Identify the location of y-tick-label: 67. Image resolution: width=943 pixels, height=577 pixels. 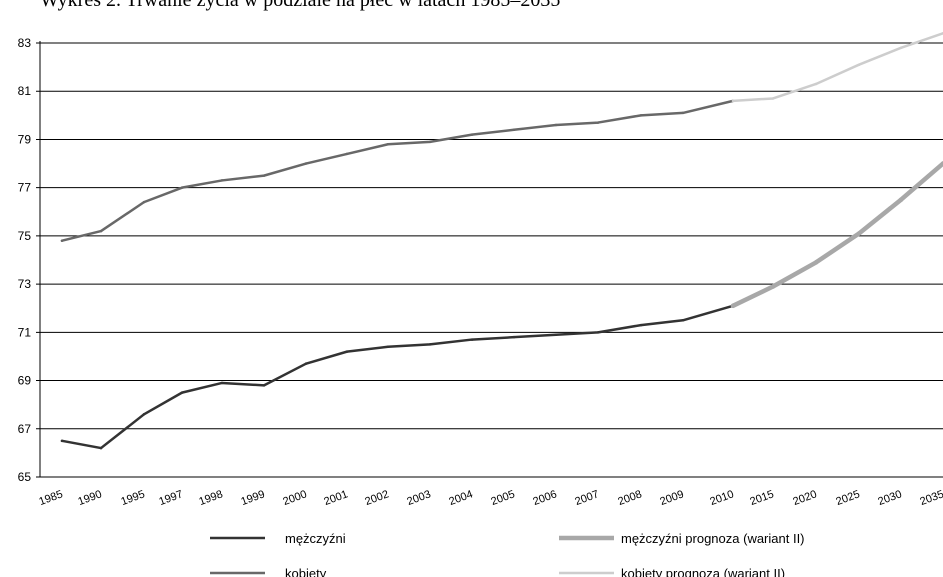
(25, 429).